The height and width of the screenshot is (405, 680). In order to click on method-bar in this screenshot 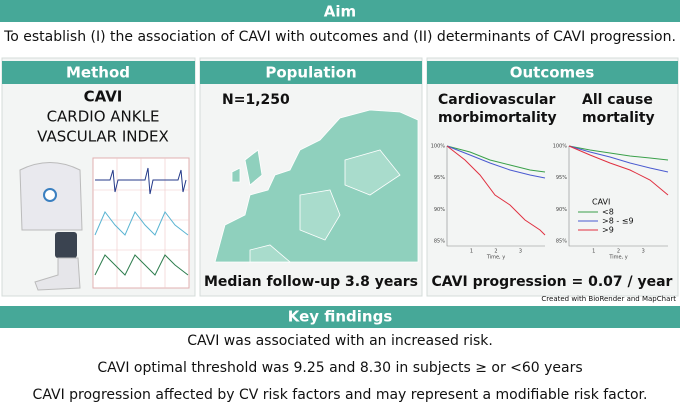, I will do `click(98, 72)`.